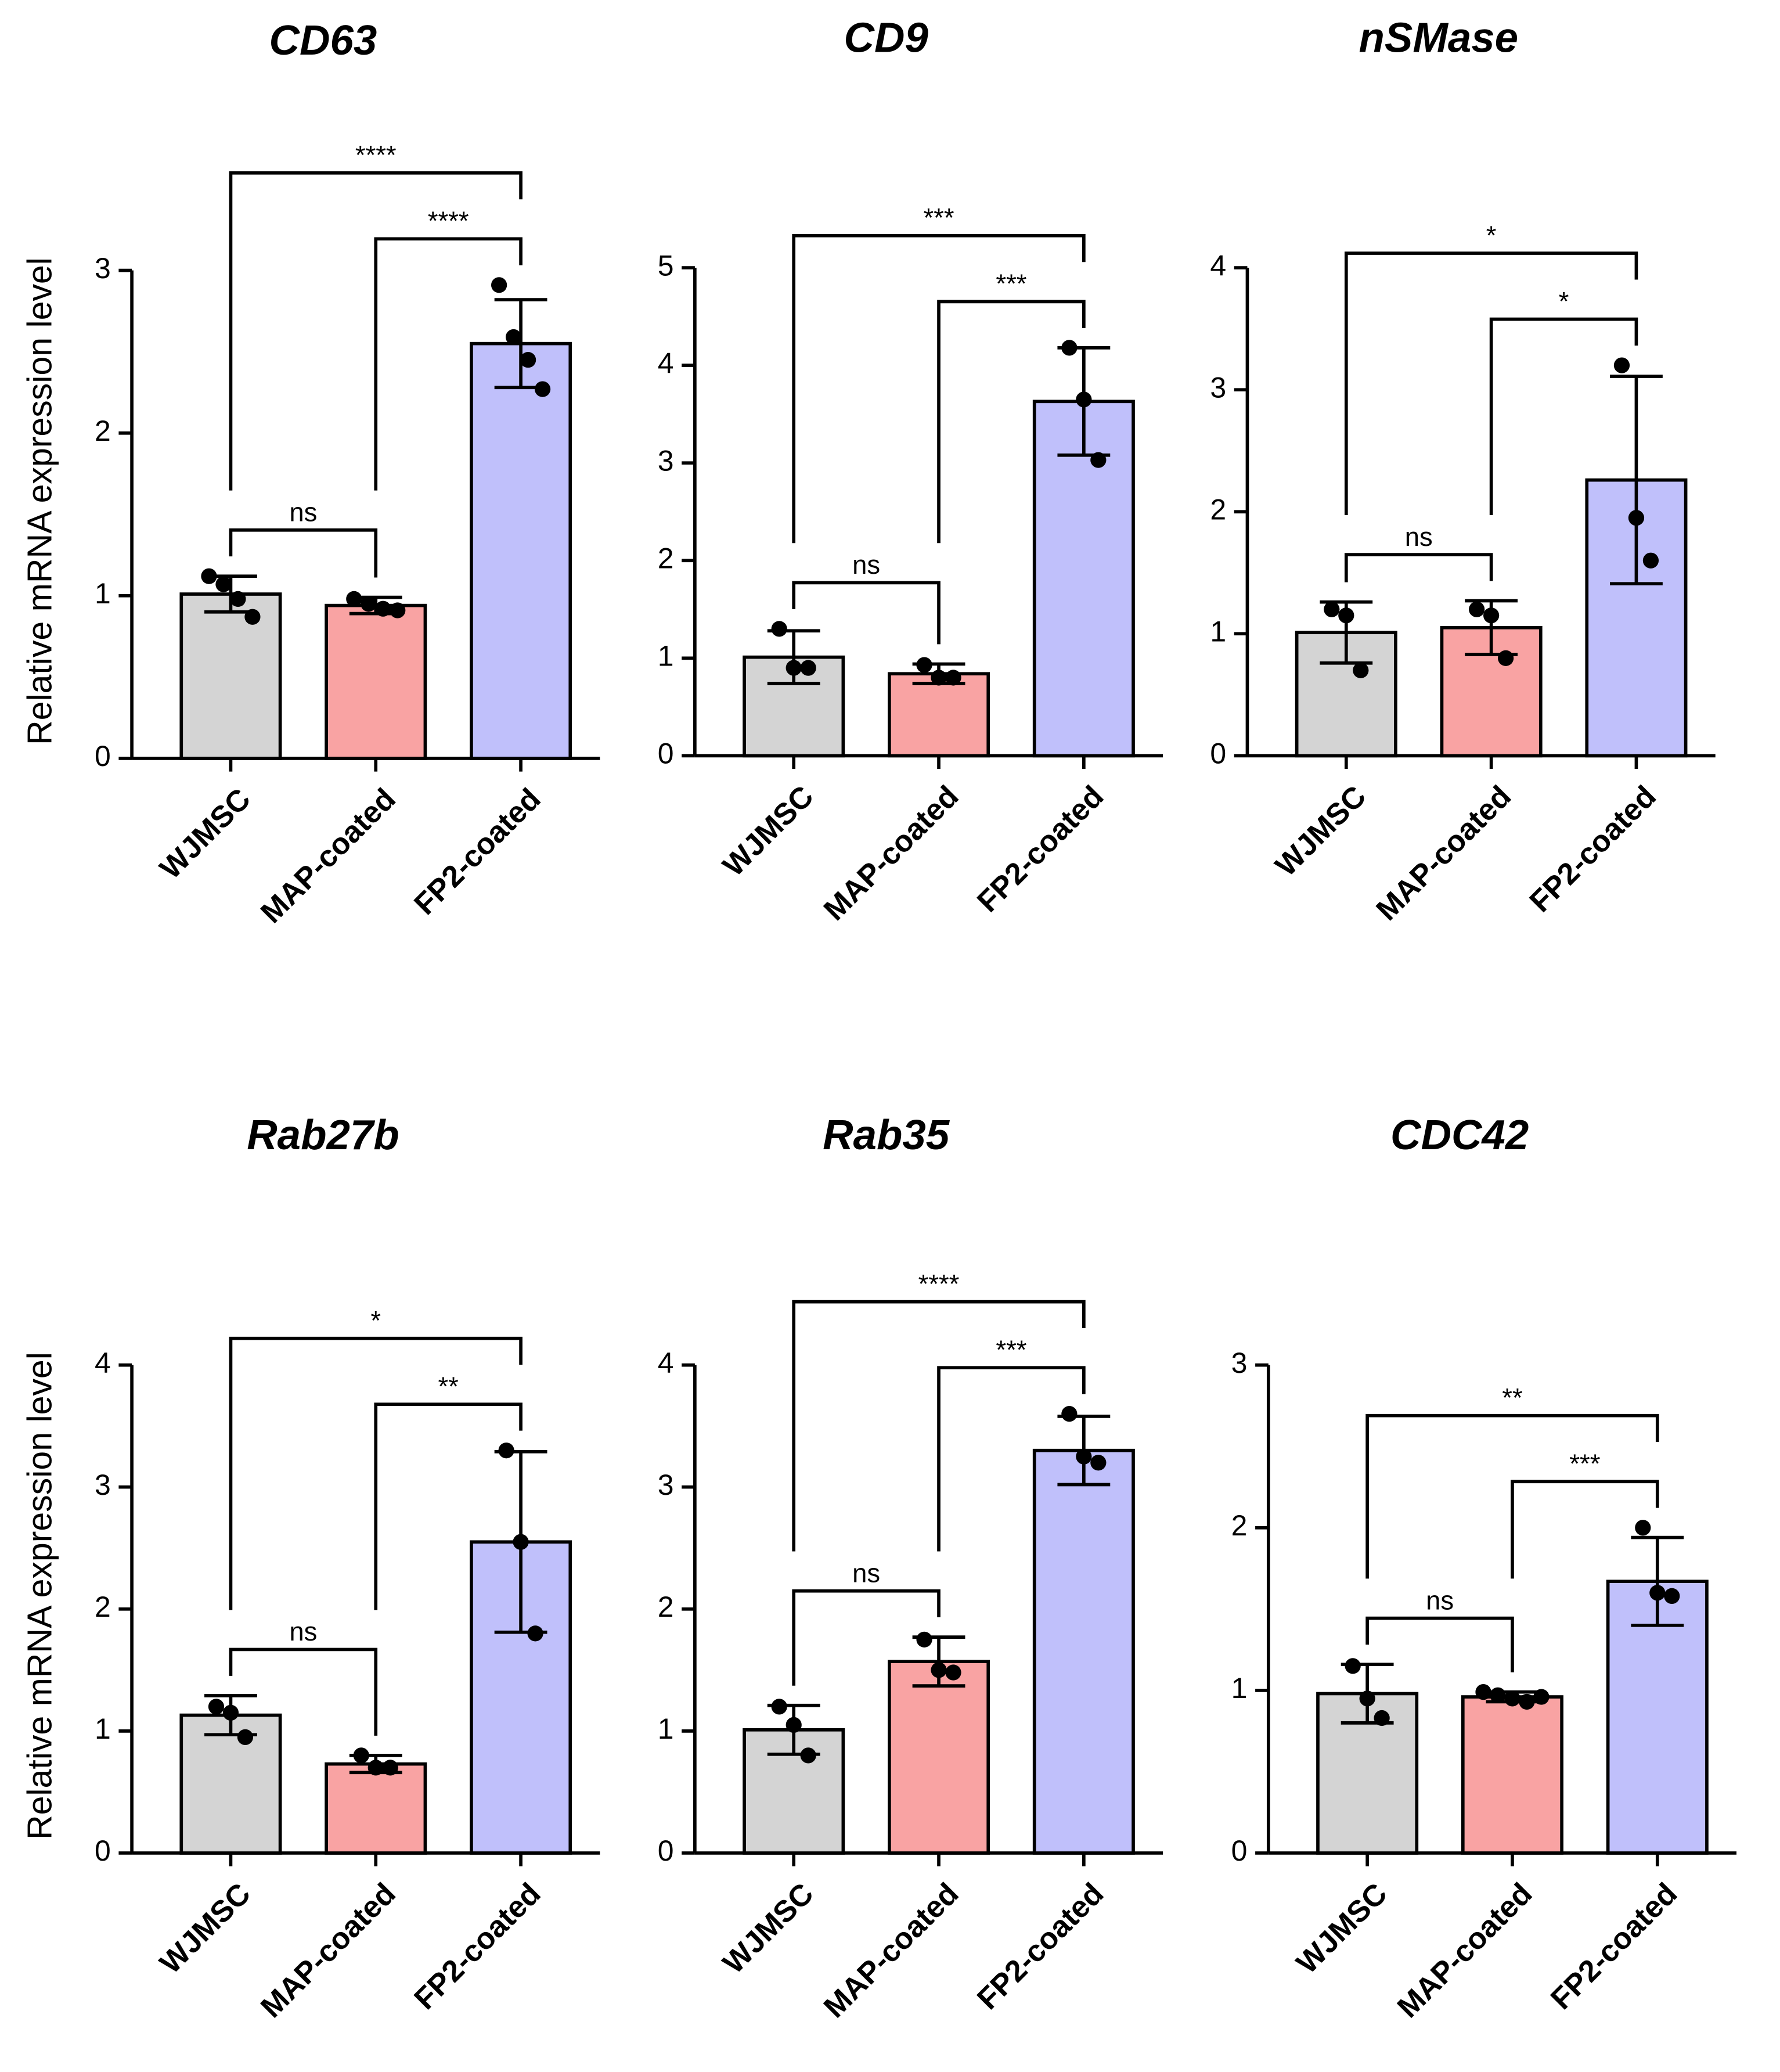 The image size is (1780, 2072). I want to click on chart-title: Rab27b, so click(323, 1135).